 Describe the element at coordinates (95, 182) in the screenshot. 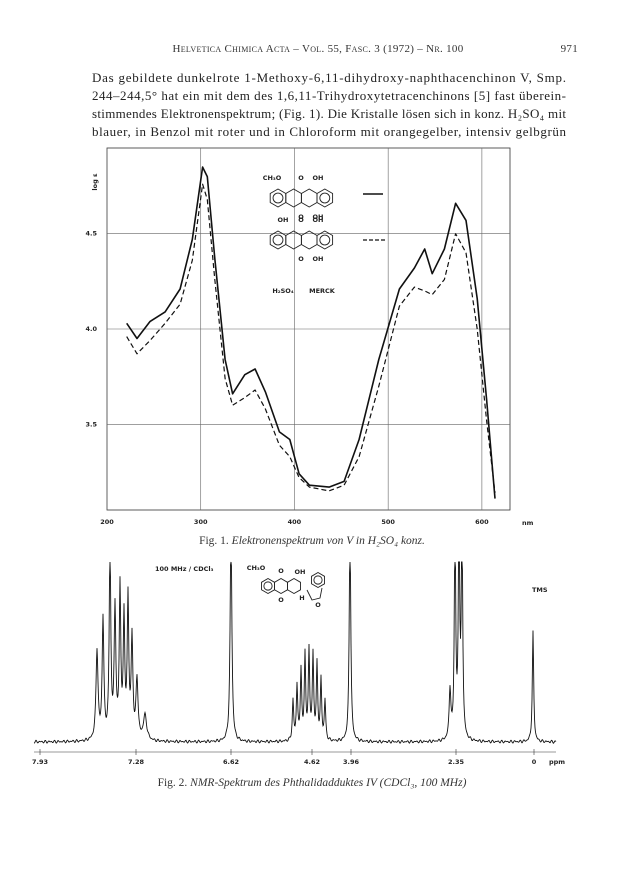

I see `y-axis-label: log ε` at that location.